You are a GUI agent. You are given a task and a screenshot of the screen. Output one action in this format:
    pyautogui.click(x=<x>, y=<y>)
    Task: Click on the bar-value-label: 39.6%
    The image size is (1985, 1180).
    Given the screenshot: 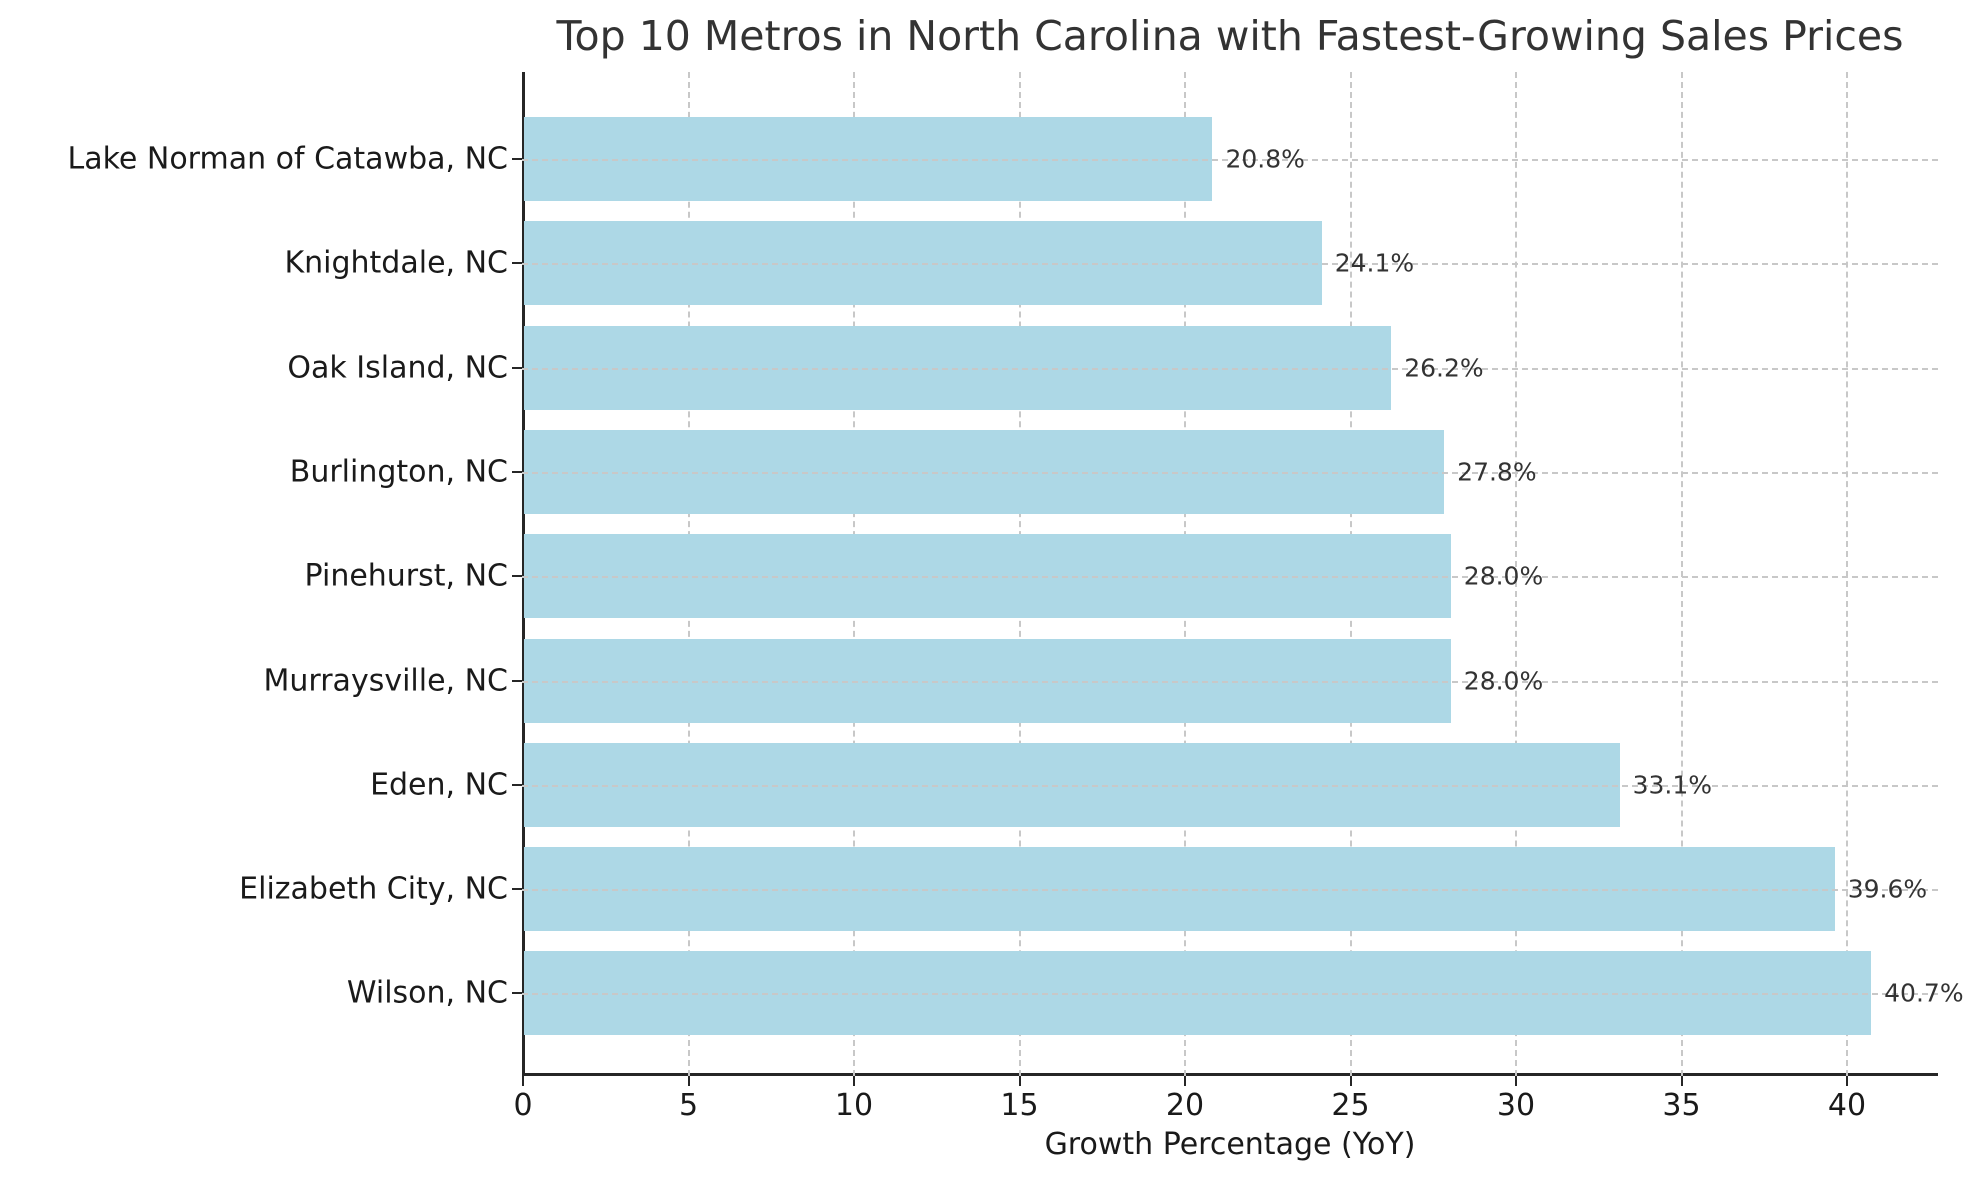 What is the action you would take?
    pyautogui.click(x=1887, y=889)
    